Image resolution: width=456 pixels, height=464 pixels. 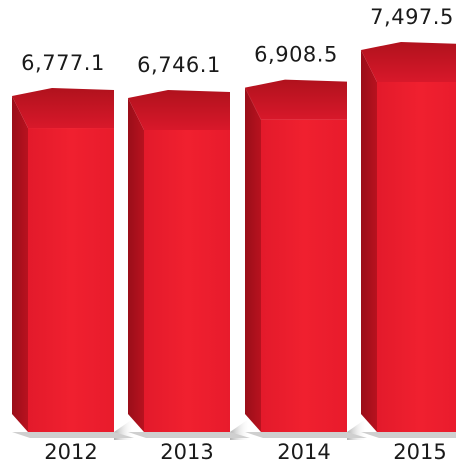 I want to click on category-label: 2014, so click(x=303, y=452).